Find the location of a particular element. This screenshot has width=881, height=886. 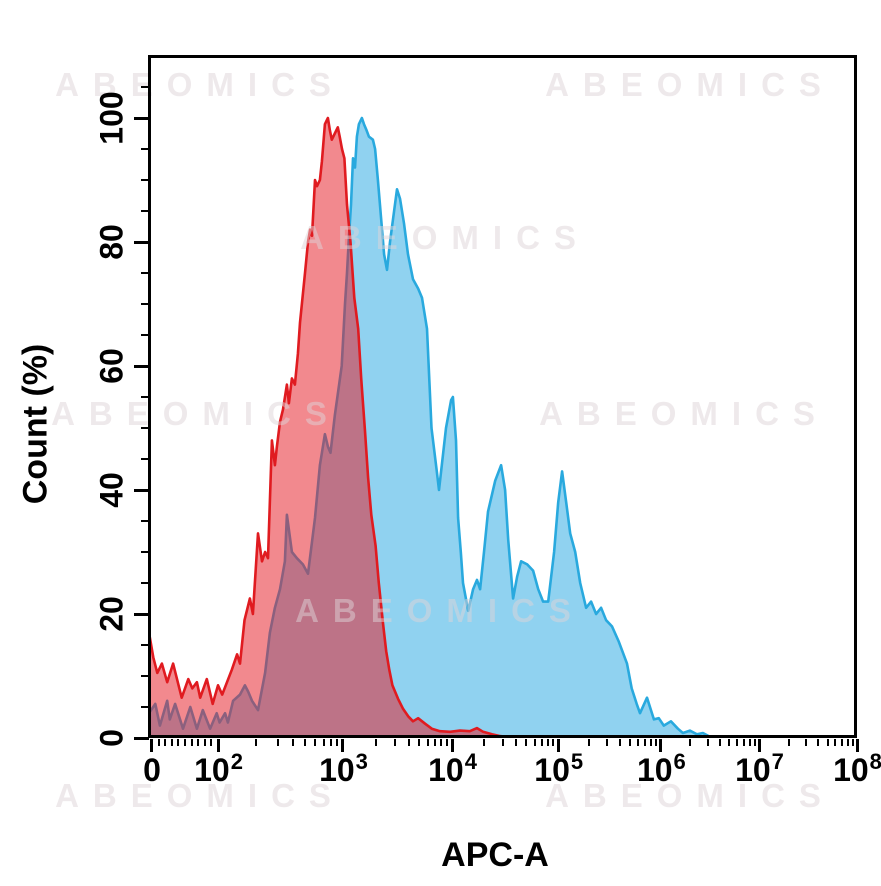

x-tick-exponent: 2 is located at coordinates (236, 761).